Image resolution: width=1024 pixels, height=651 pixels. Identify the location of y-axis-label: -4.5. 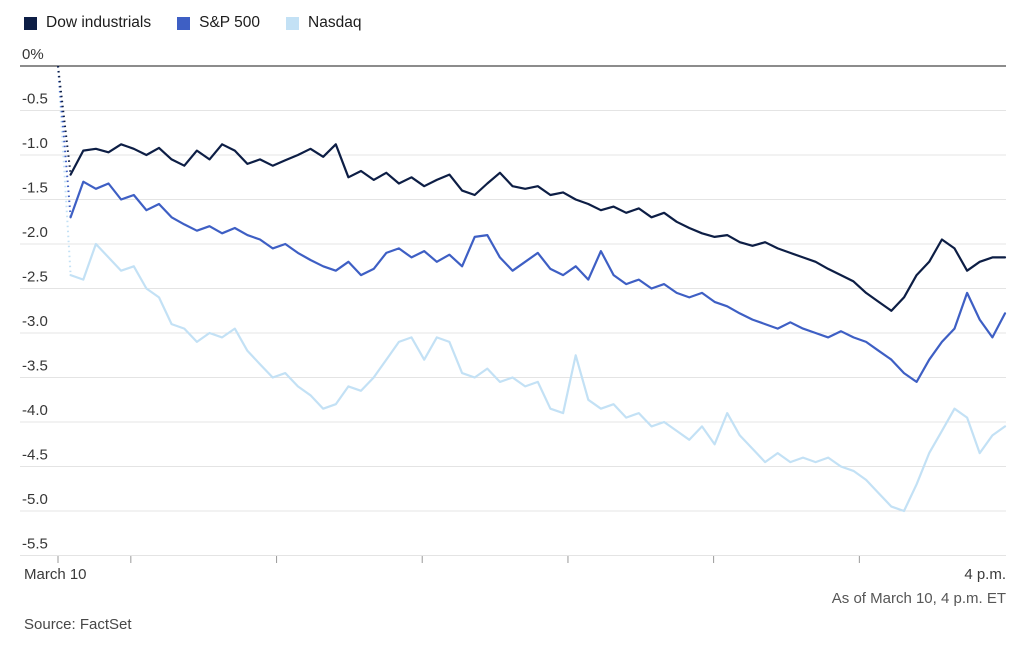
(35, 455).